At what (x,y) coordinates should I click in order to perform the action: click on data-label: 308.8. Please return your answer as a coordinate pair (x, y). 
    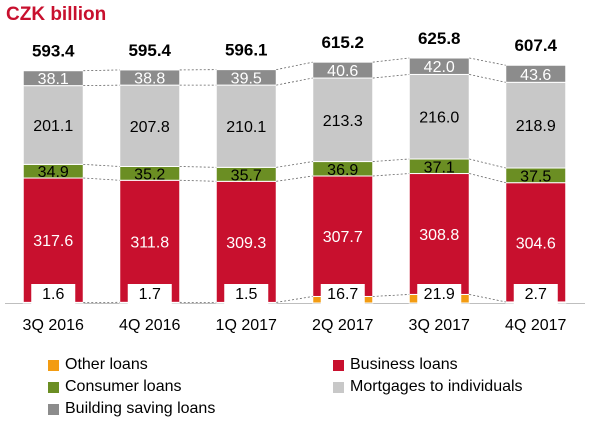
    Looking at the image, I should click on (439, 235).